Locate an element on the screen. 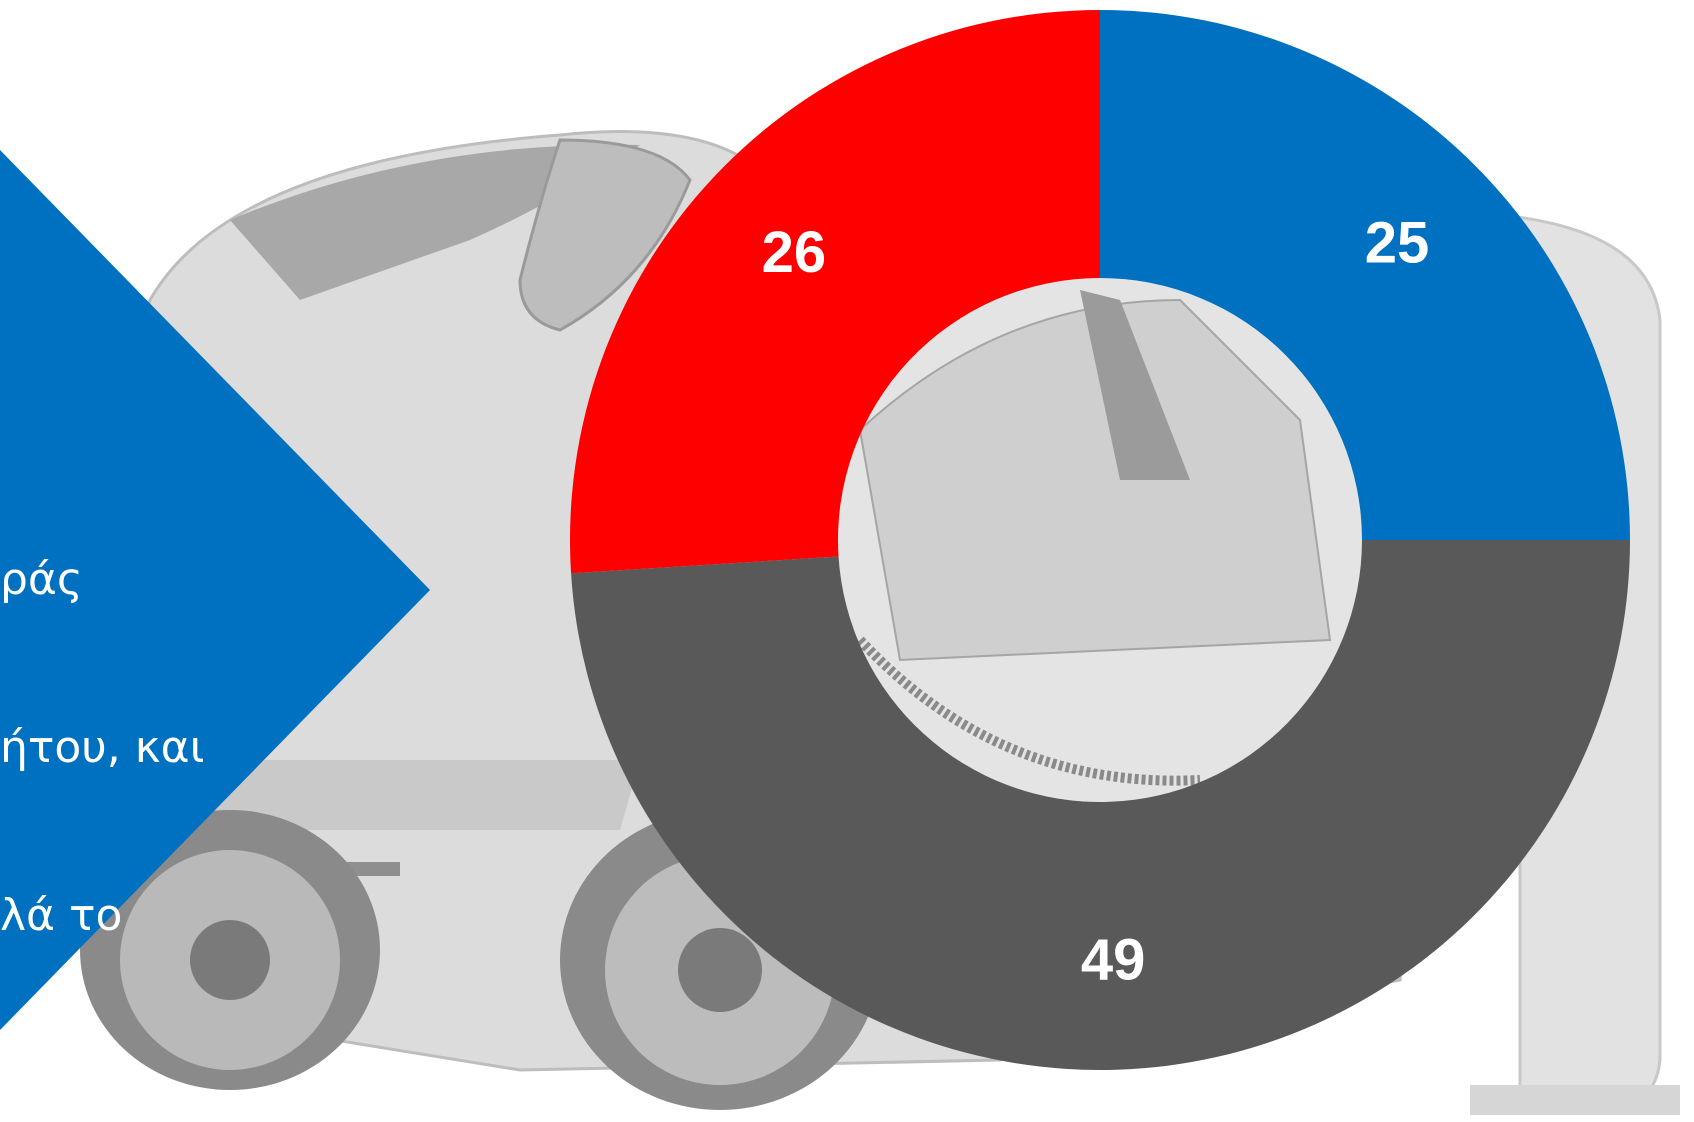  arrow-shape-text: ράς ήτου, και λά το is located at coordinates (102, 720).